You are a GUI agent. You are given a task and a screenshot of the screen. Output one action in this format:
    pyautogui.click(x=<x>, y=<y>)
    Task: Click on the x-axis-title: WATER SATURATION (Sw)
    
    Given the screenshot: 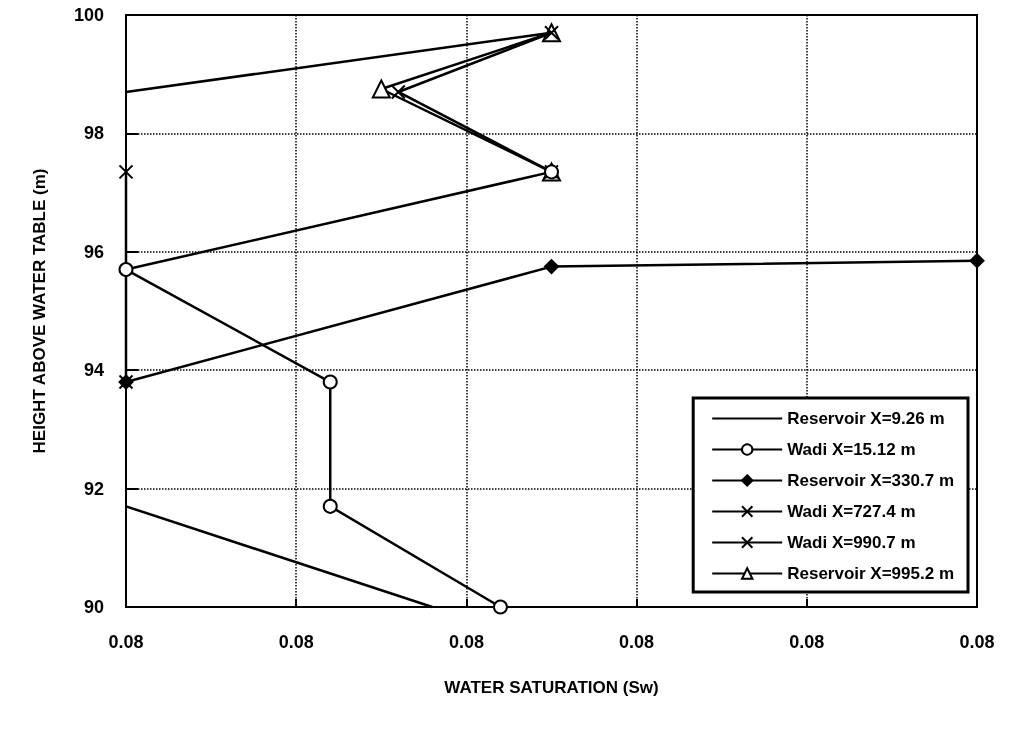 What is the action you would take?
    pyautogui.click(x=551, y=687)
    